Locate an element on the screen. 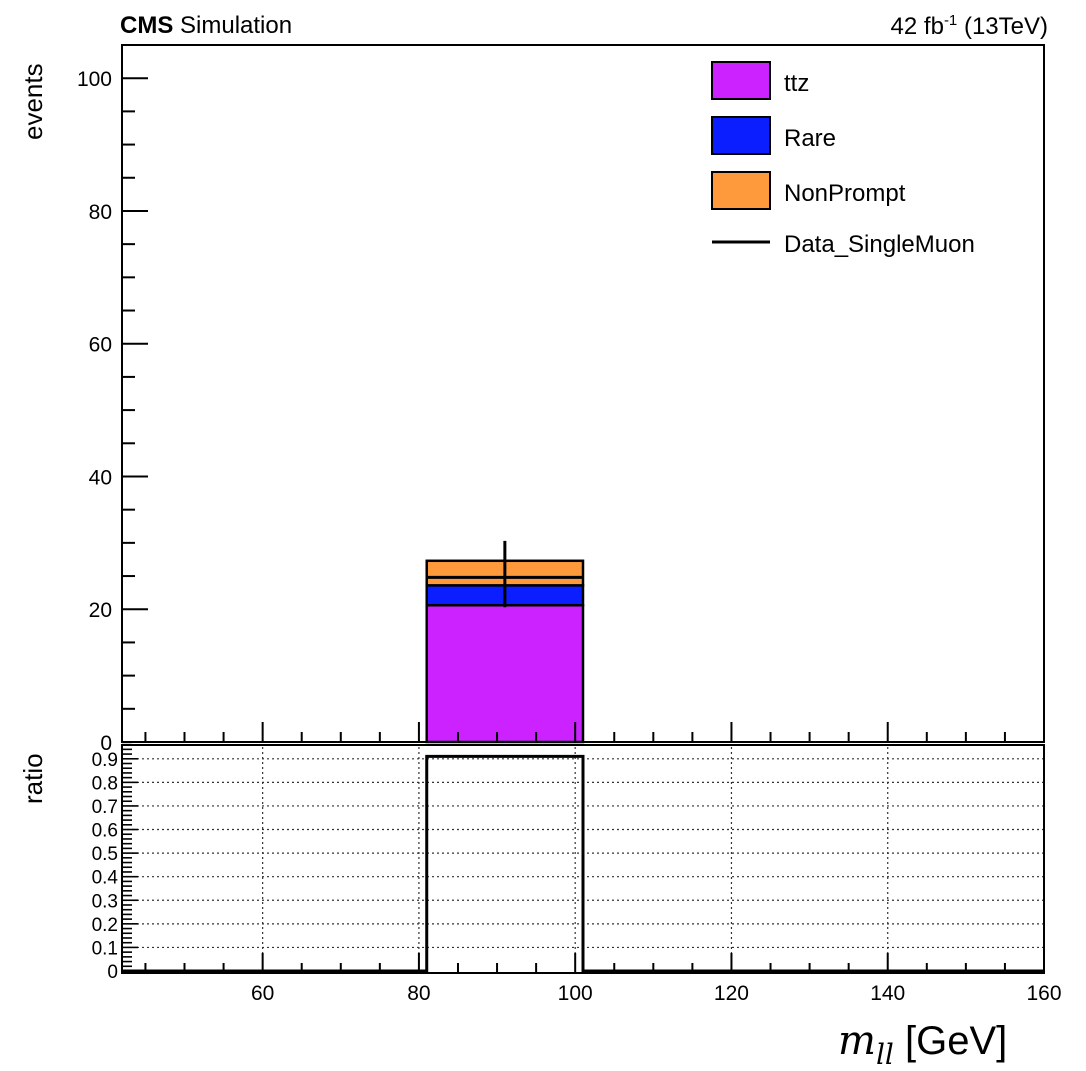 This screenshot has height=1071, width=1086. x-tick-label: 120 is located at coordinates (731, 993).